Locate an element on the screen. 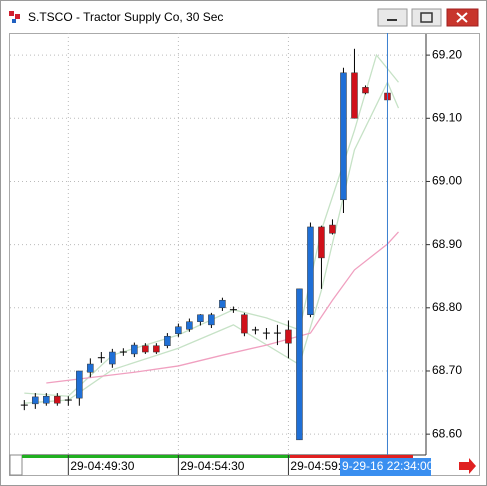 The image size is (487, 486). crosshair-label: 9-29-16 22:34:00 is located at coordinates (388, 466).